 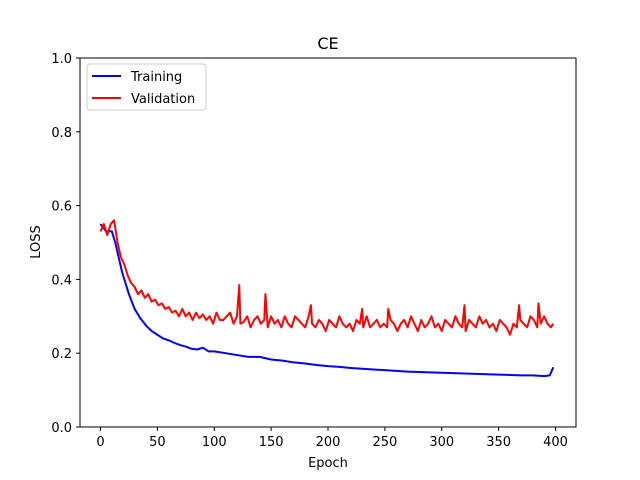 I want to click on x-axis-label: Epoch, so click(x=328, y=463).